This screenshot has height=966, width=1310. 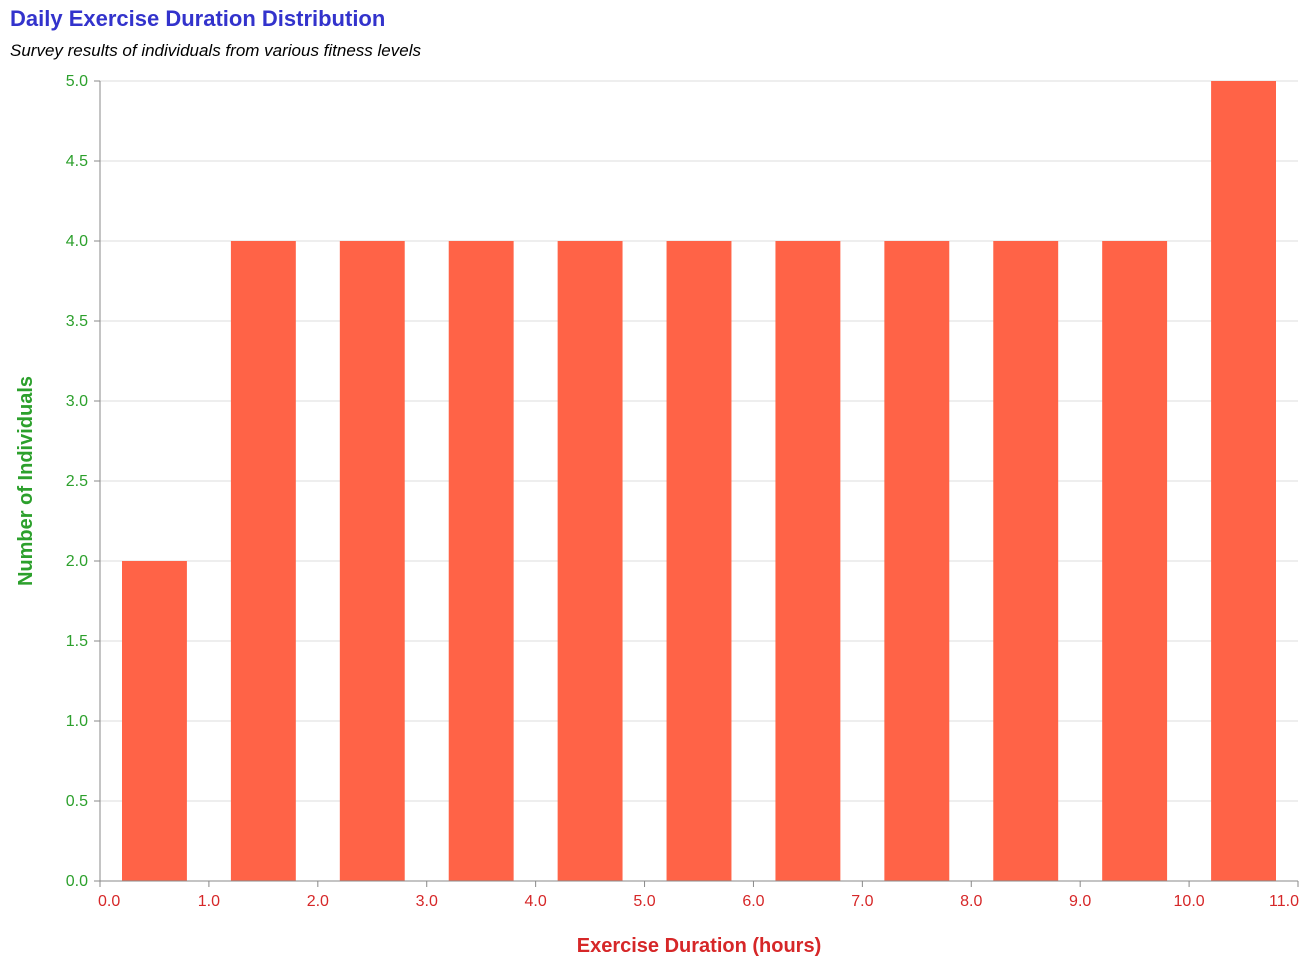 I want to click on y-tick-label: 2.0, so click(x=77, y=561).